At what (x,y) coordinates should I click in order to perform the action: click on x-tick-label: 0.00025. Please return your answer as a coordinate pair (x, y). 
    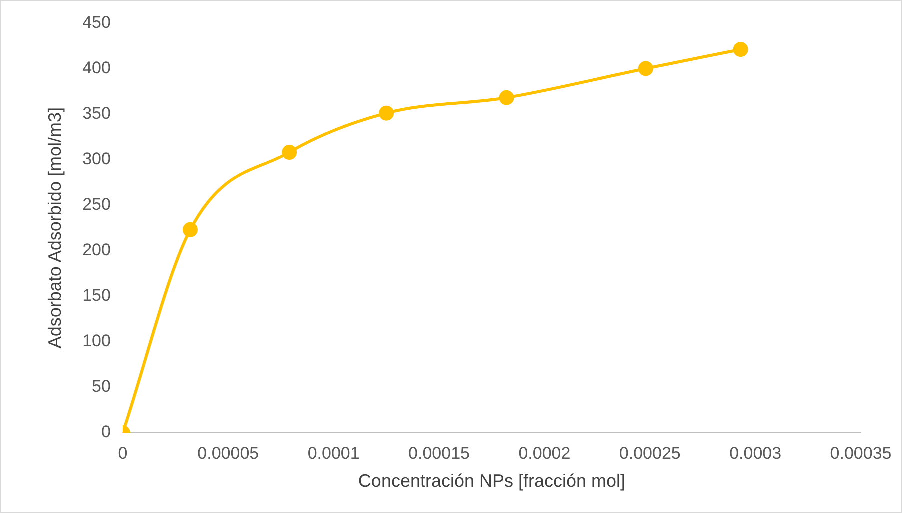
    Looking at the image, I should click on (650, 453).